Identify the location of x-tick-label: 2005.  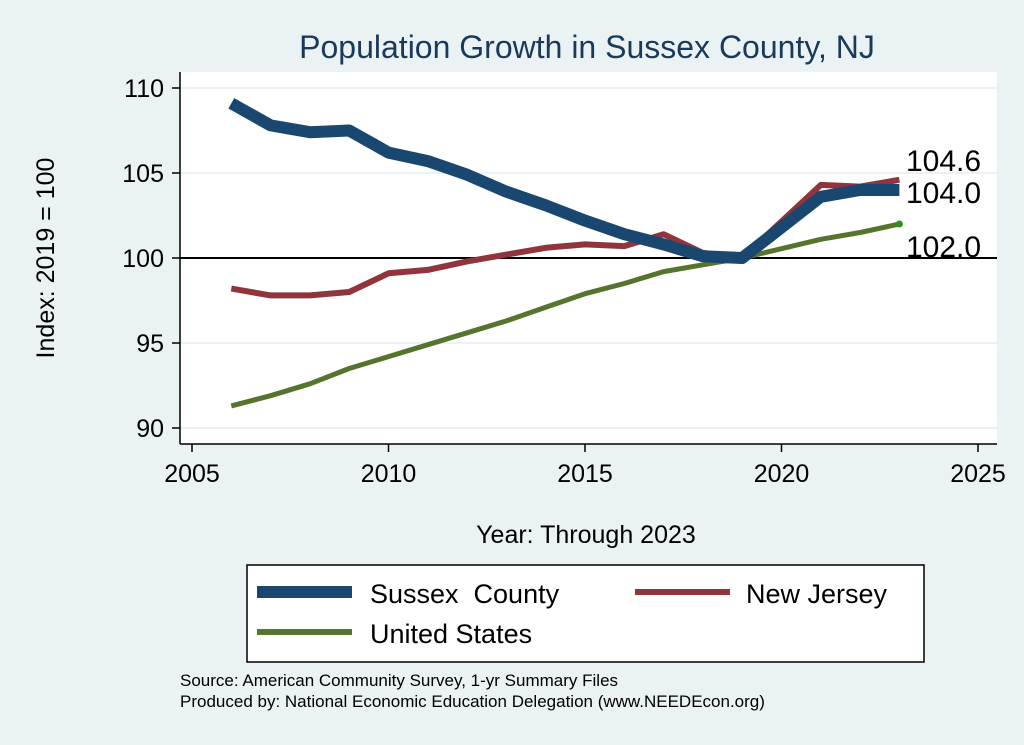
(192, 474).